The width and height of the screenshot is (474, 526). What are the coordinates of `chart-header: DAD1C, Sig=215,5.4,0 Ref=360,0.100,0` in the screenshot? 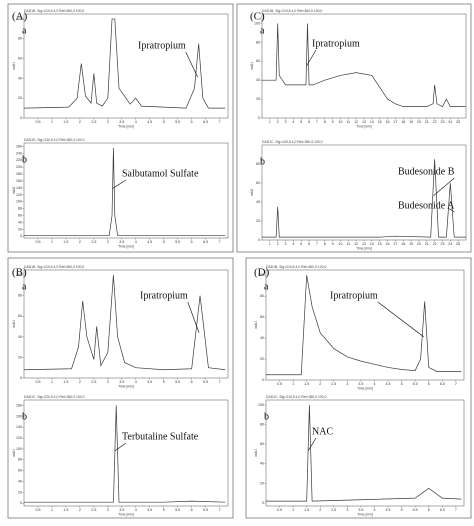 It's located at (296, 397).